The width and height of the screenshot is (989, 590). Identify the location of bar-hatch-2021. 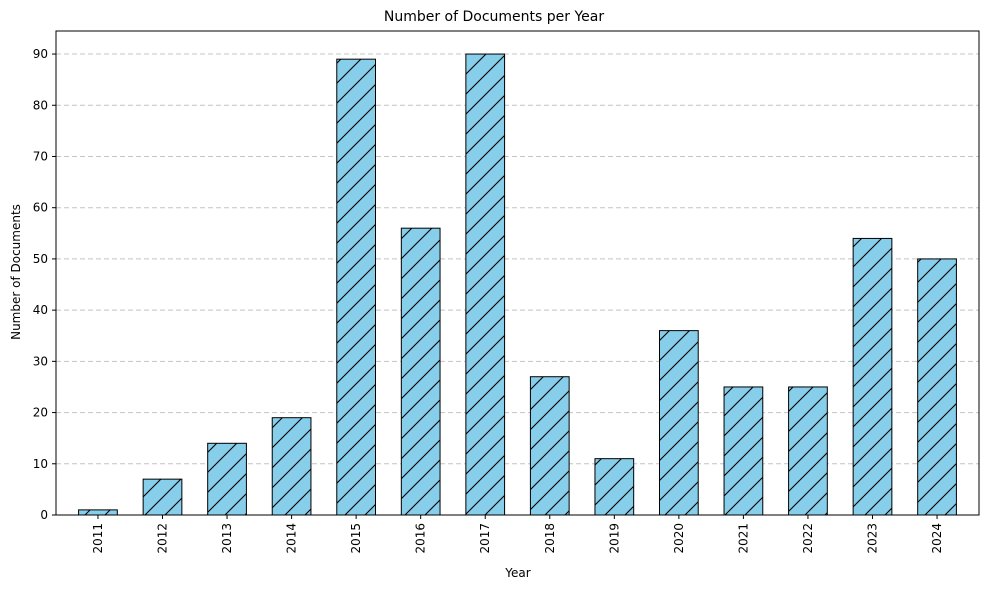
(743, 451).